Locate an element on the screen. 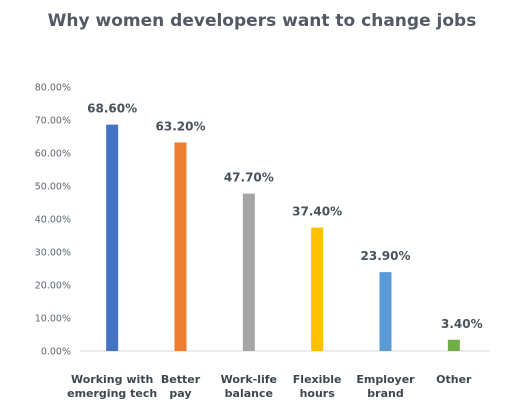 This screenshot has width=532, height=408. data-label: 47.70% is located at coordinates (249, 178).